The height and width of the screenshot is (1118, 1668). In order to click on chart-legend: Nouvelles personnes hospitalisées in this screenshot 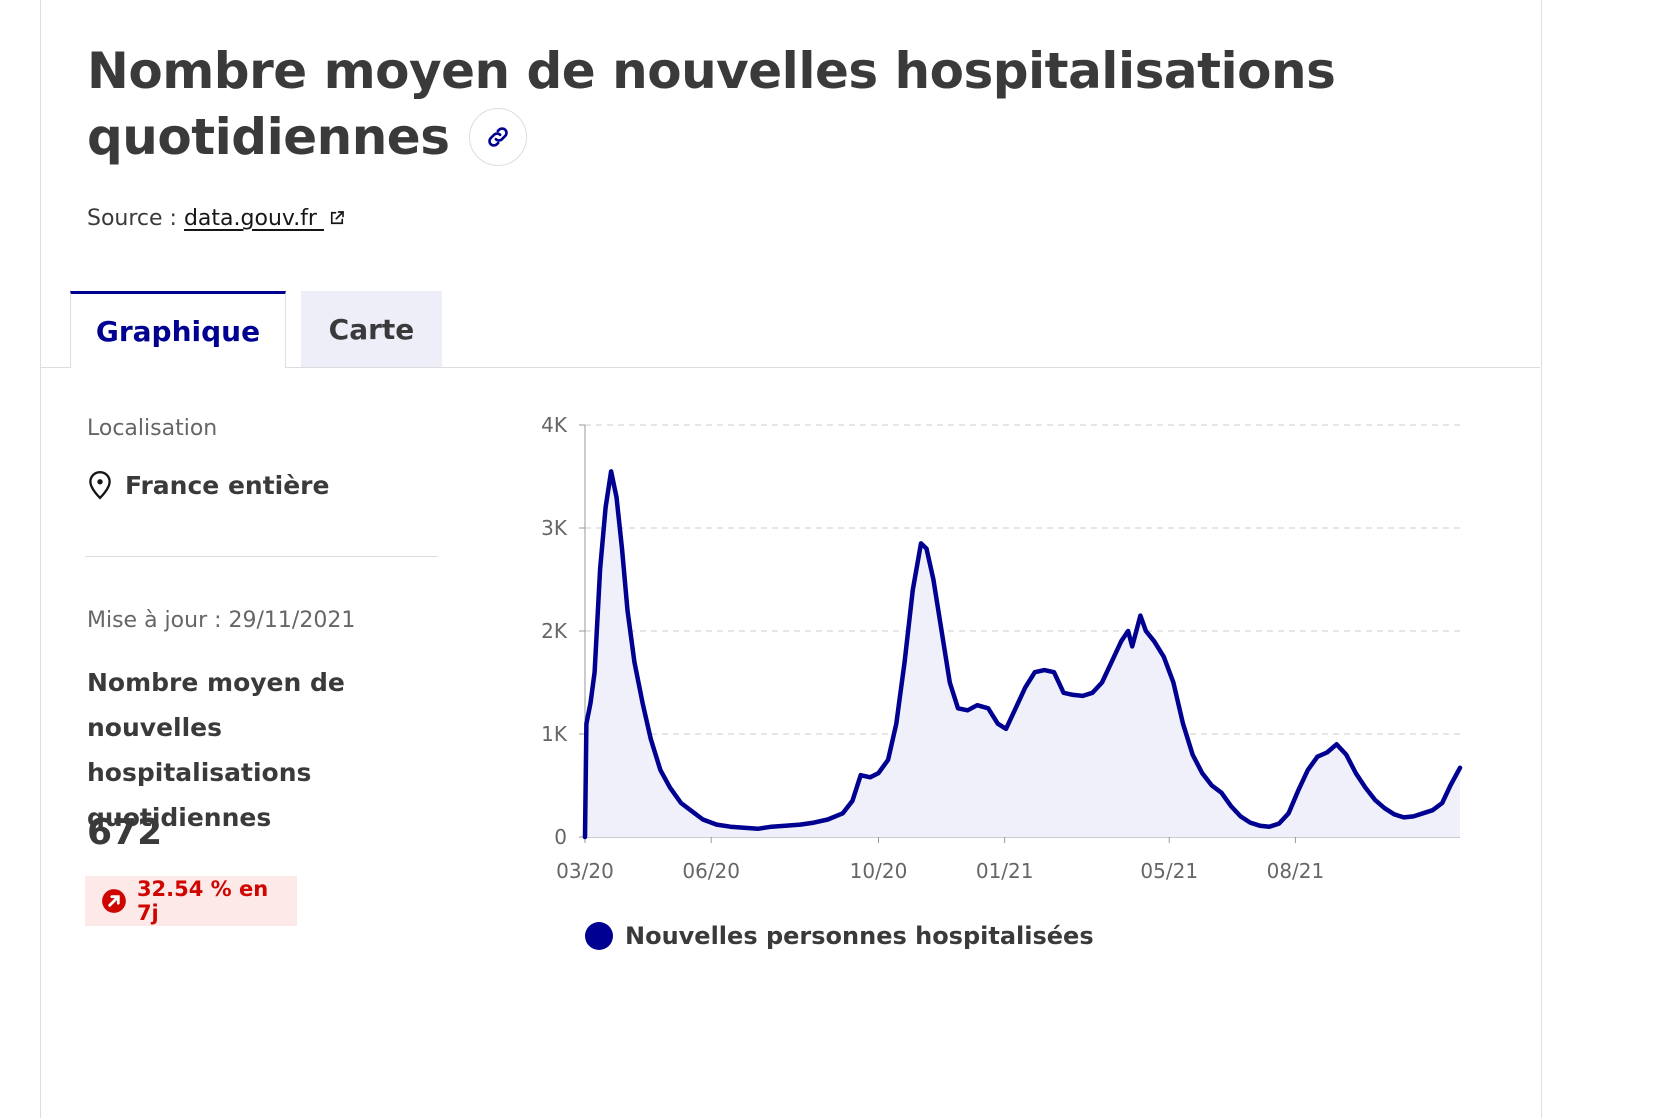, I will do `click(839, 936)`.